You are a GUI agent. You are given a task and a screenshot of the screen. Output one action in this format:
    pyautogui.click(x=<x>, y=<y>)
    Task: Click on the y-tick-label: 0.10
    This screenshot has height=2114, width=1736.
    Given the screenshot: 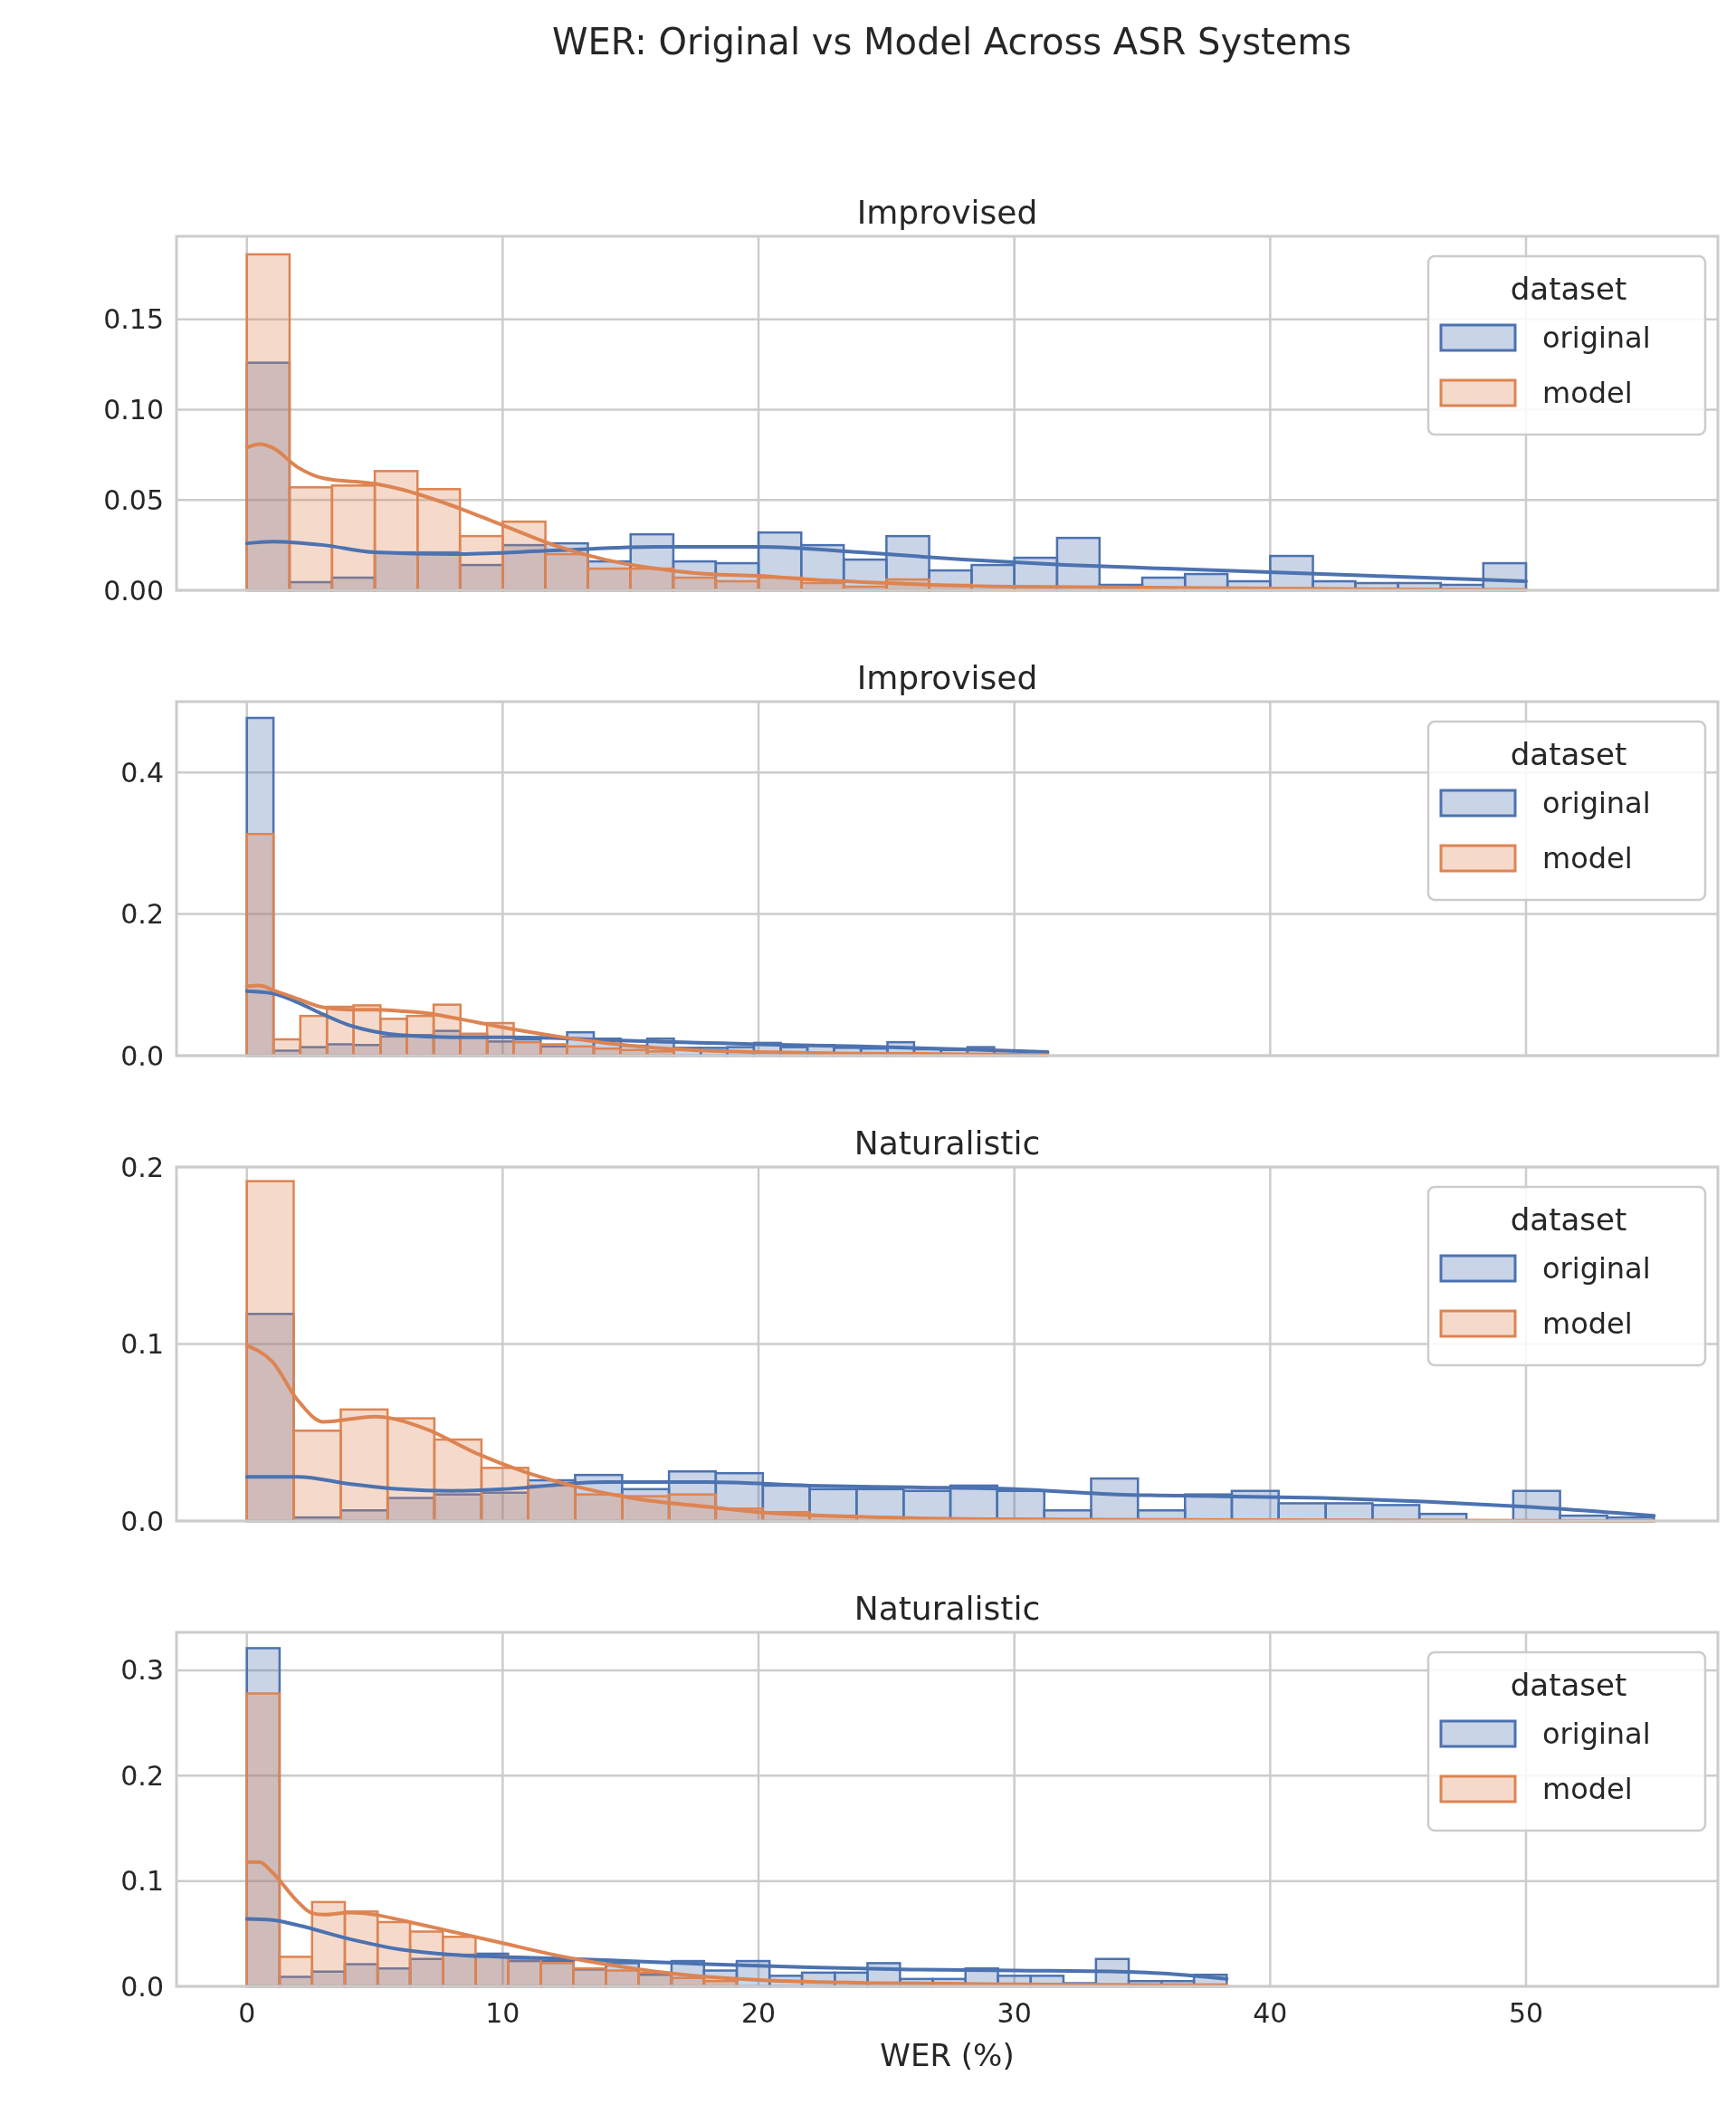 What is the action you would take?
    pyautogui.click(x=133, y=410)
    